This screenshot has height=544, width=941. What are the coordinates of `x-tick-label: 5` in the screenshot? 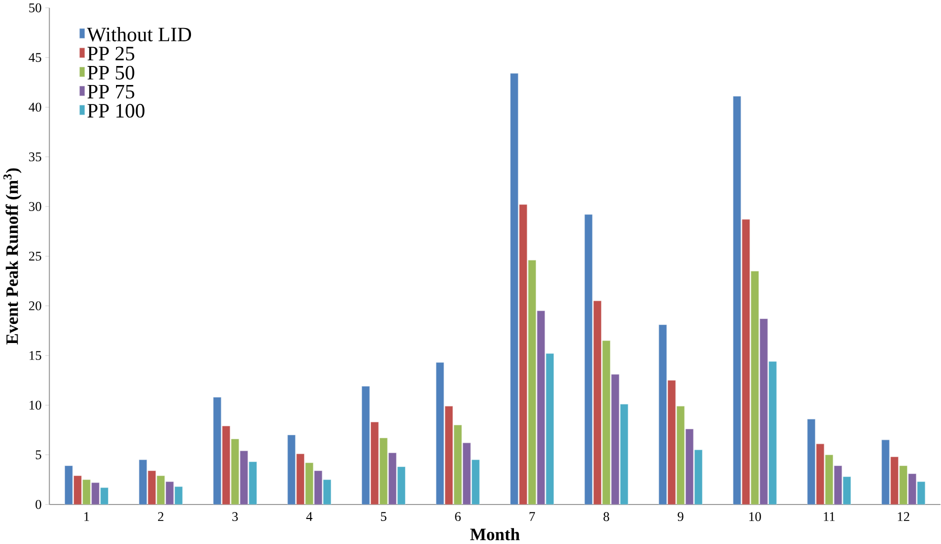 It's located at (383, 517).